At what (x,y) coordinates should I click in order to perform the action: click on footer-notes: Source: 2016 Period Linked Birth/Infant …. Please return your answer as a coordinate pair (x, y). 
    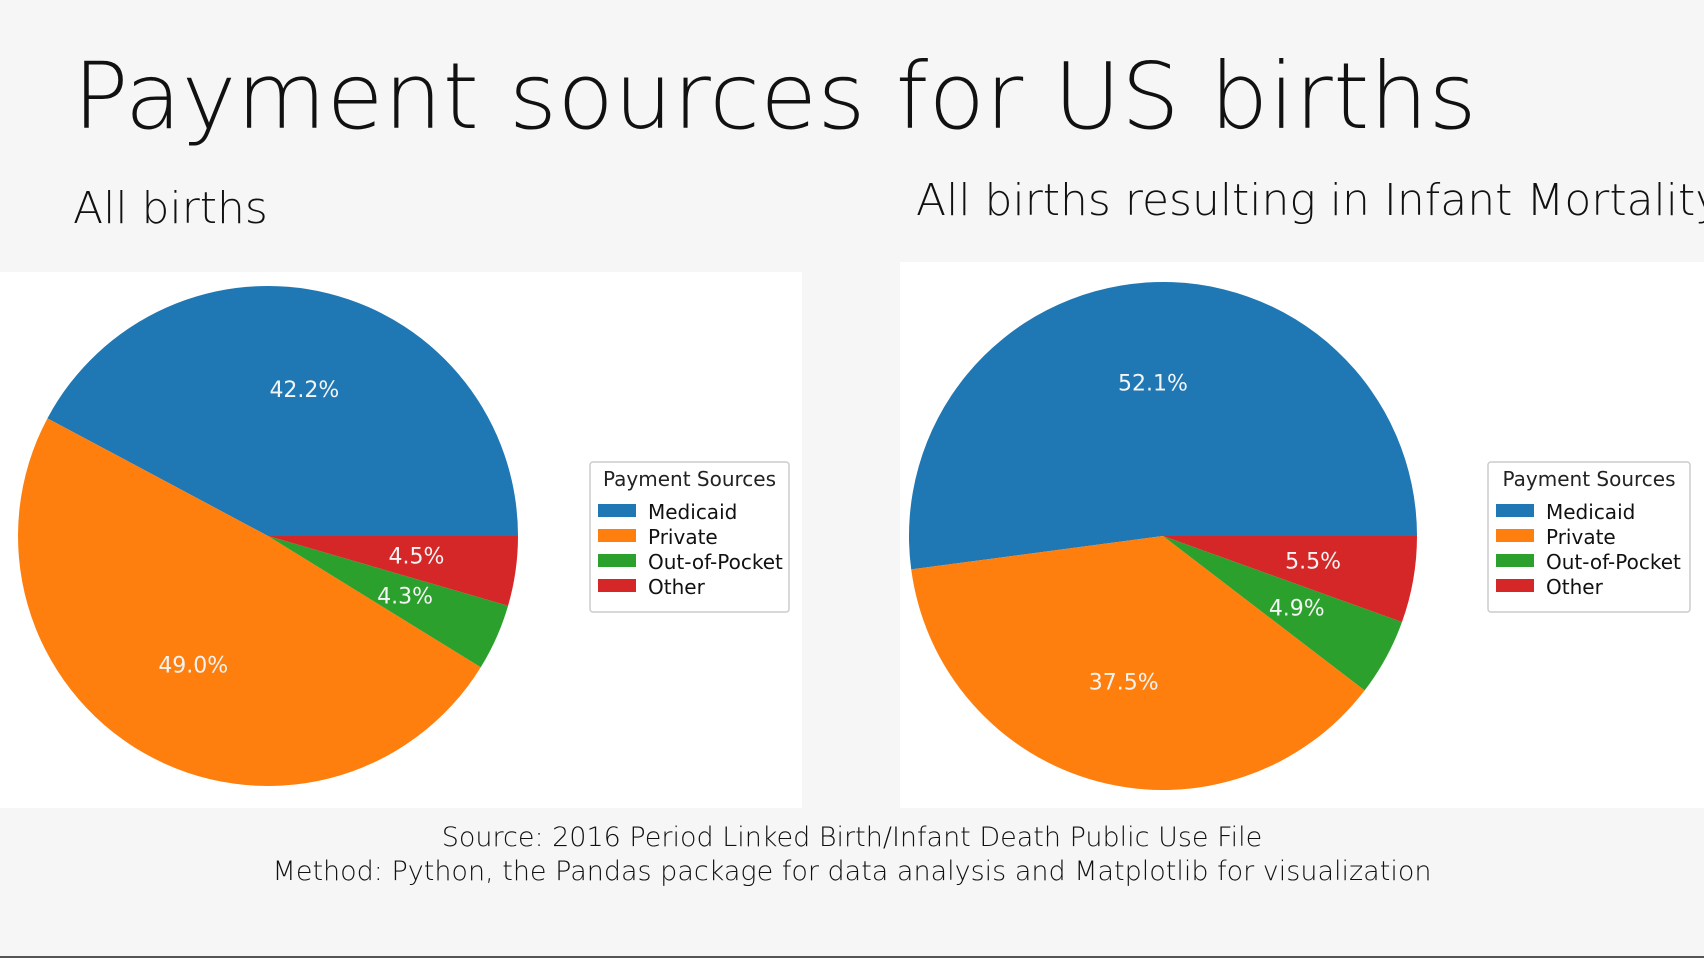
    Looking at the image, I should click on (852, 855).